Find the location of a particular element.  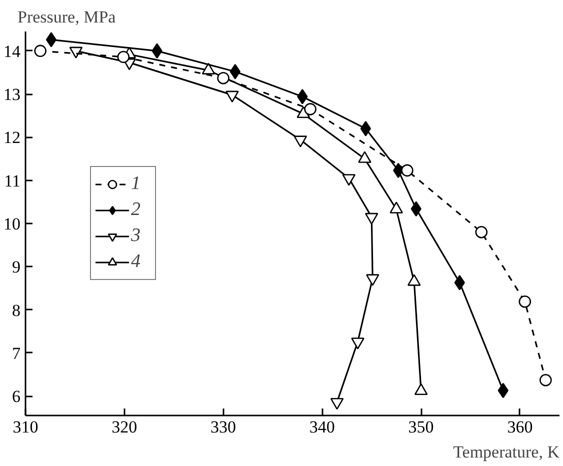

y-tick-label: 8 is located at coordinates (16, 310).